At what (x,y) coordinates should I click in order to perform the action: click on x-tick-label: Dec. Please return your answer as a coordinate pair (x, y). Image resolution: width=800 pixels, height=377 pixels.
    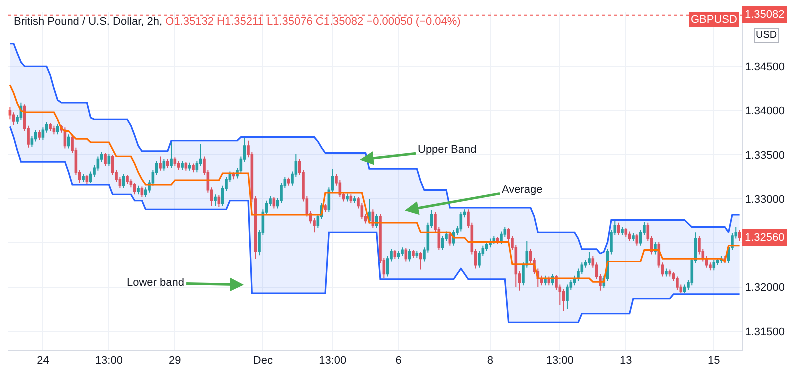
    Looking at the image, I should click on (263, 361).